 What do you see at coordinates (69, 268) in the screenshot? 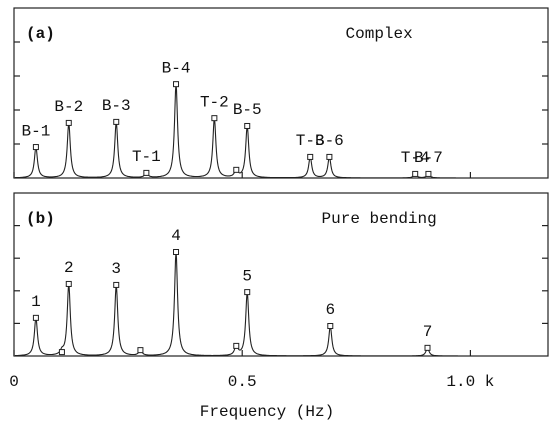
I see `peak-label: 2` at bounding box center [69, 268].